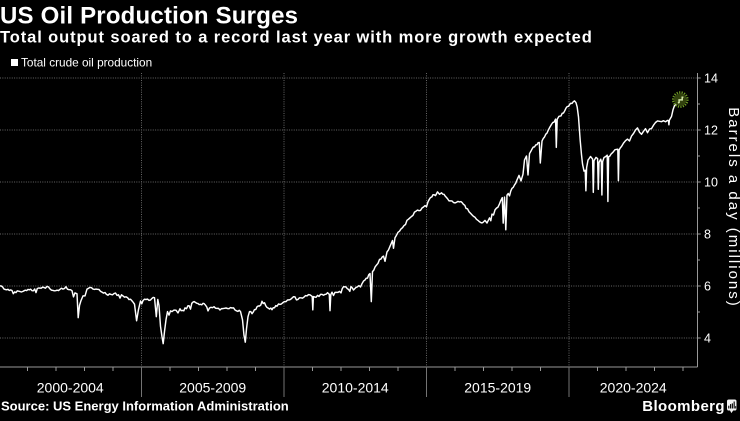 This screenshot has width=740, height=421. What do you see at coordinates (355, 388) in the screenshot?
I see `svg-text: 2010-2014` at bounding box center [355, 388].